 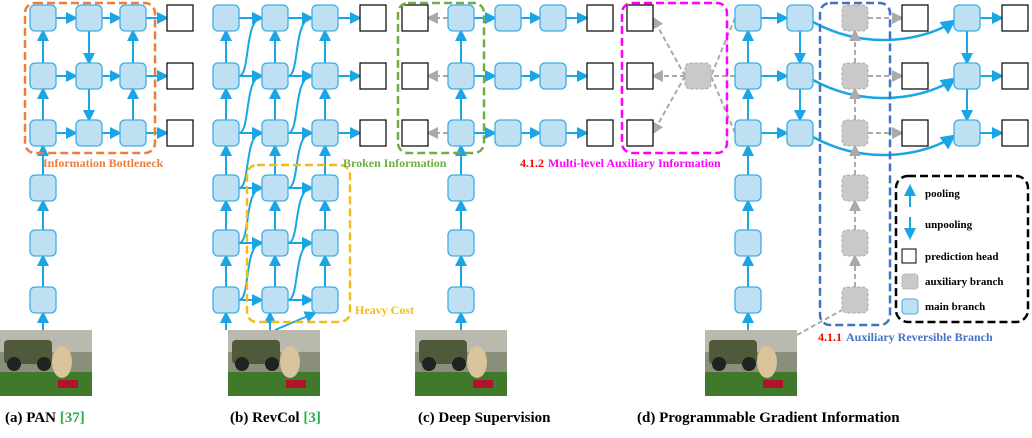 I want to click on legend-unpooling: unpooling, so click(x=949, y=225).